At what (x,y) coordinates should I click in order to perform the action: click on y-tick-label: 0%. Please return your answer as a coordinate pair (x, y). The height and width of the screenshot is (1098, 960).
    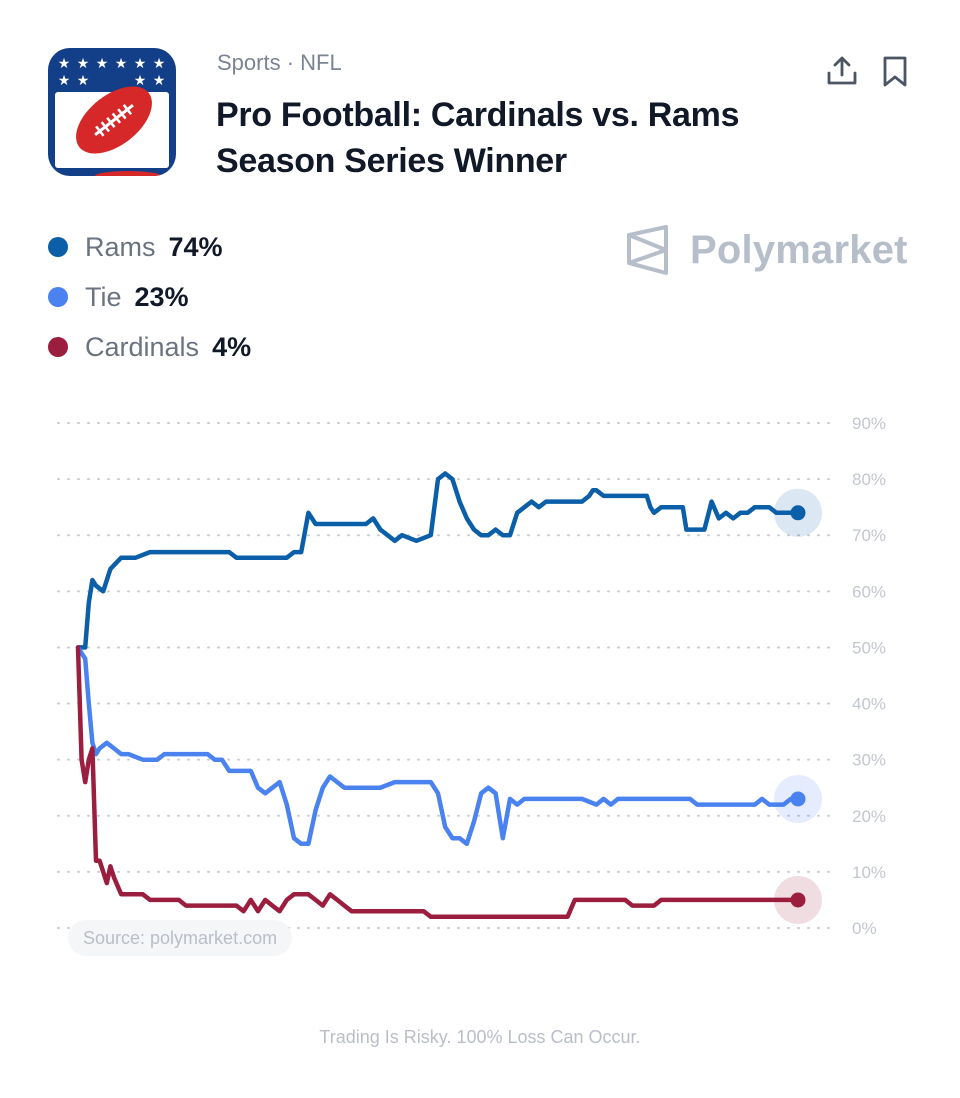
    Looking at the image, I should click on (864, 928).